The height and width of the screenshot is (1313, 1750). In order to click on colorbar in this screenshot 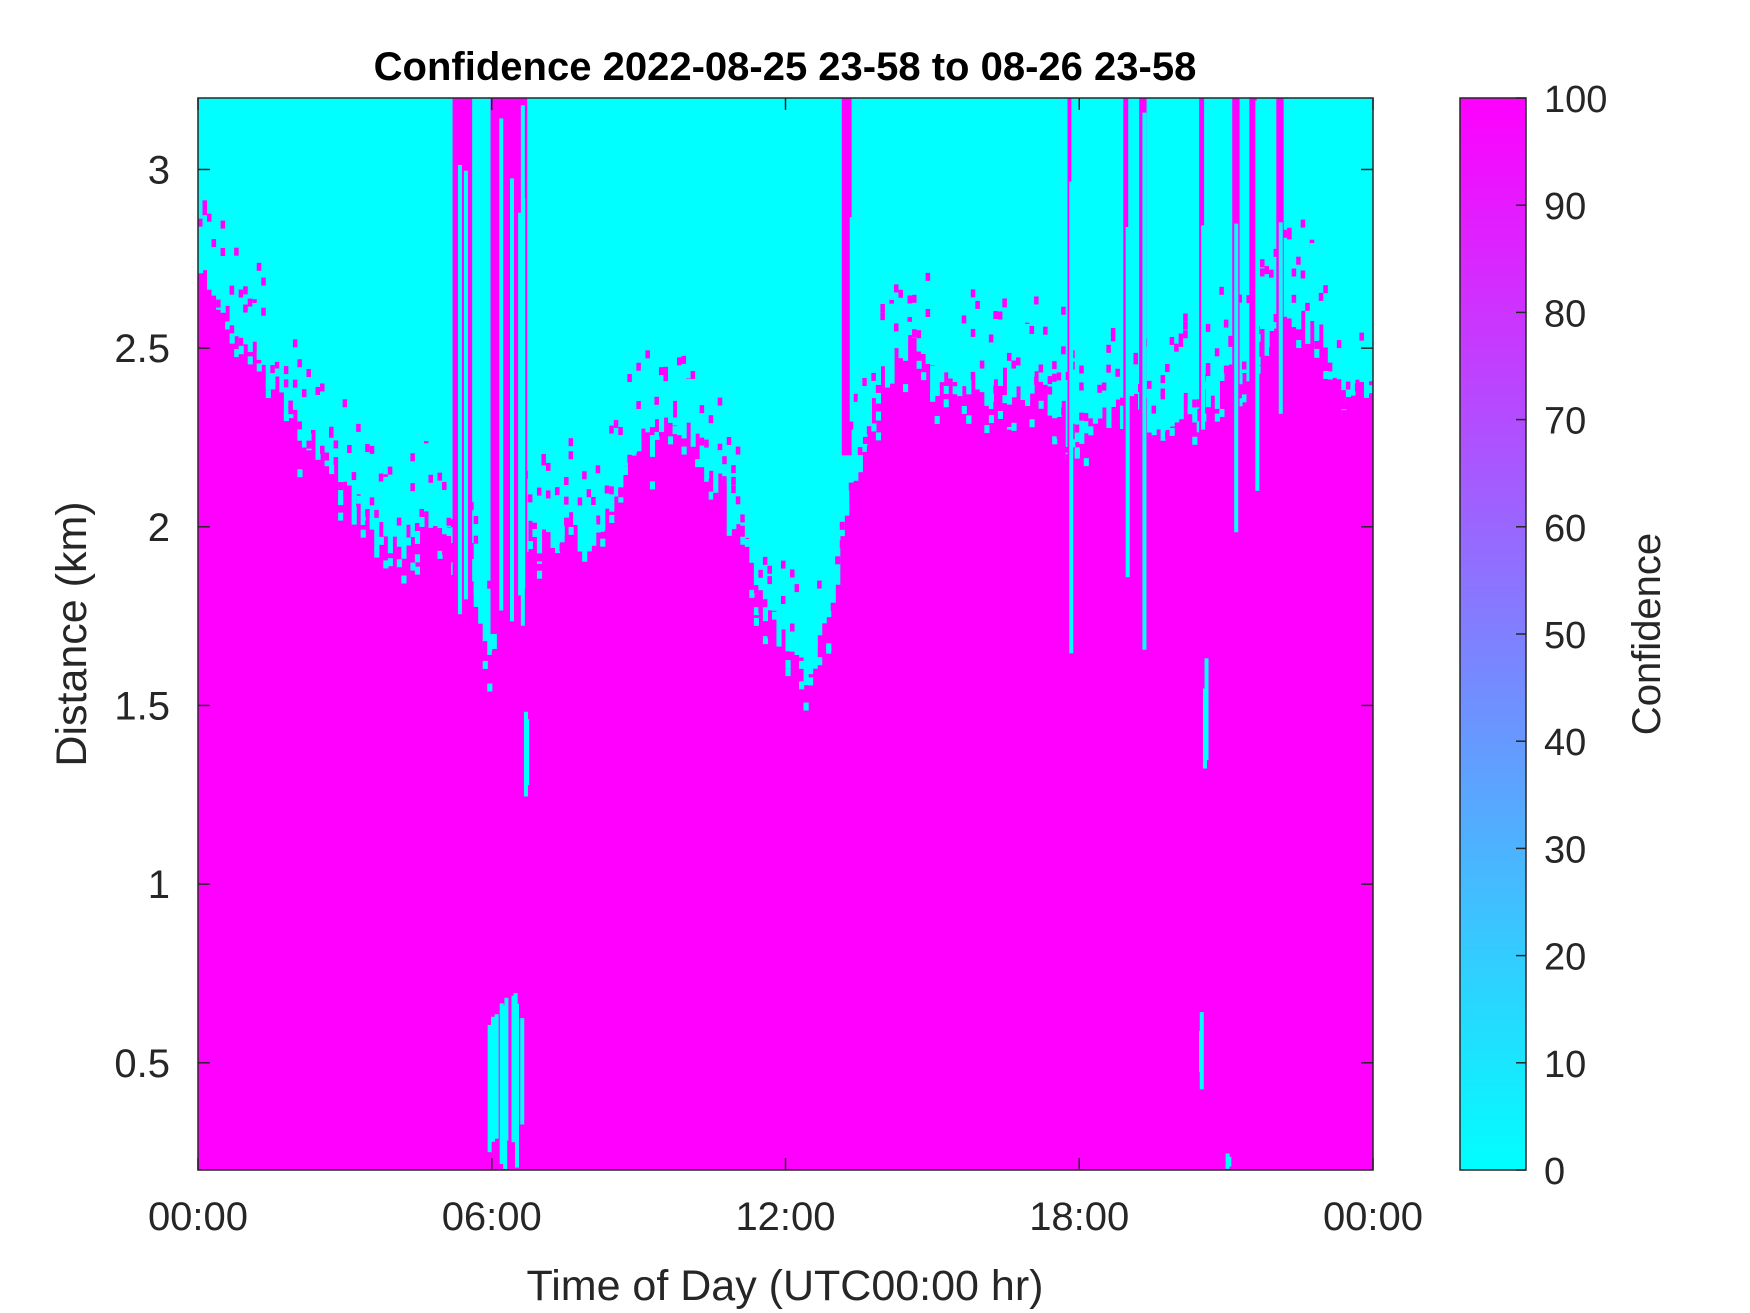, I will do `click(1493, 634)`.